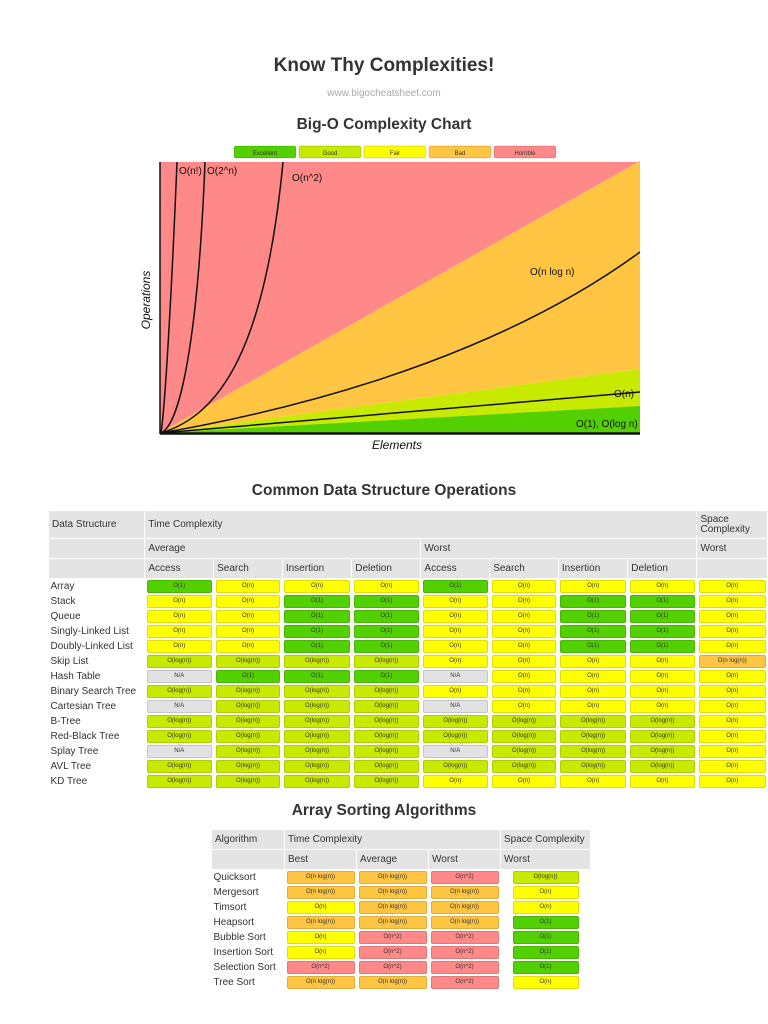 This screenshot has width=768, height=1024. I want to click on legend-label-bad: Bad, so click(460, 154).